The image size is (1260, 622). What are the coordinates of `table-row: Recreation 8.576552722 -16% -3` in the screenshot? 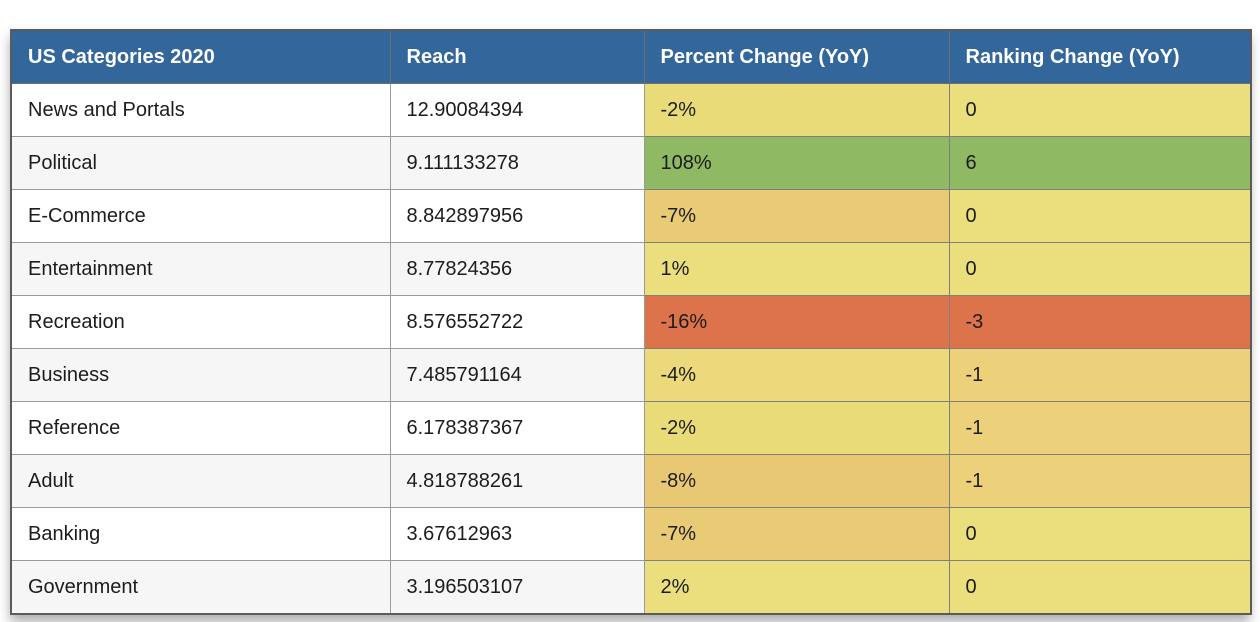 It's located at (631, 322).